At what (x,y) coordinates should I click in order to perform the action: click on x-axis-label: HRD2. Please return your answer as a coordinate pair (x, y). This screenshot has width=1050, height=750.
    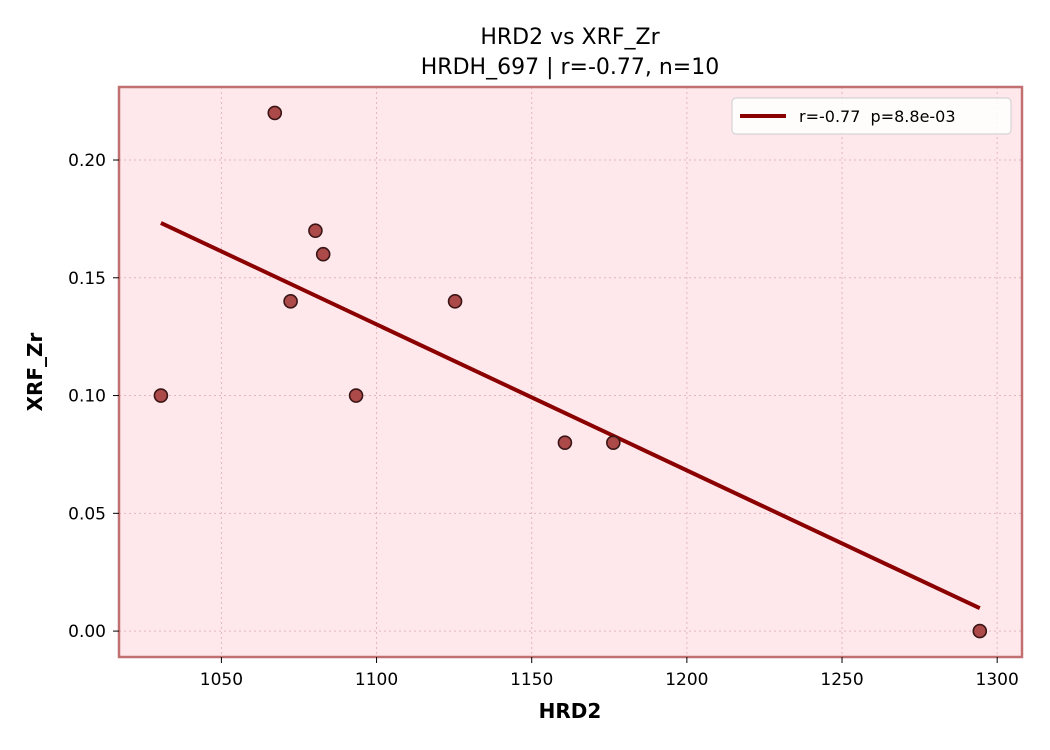
    Looking at the image, I should click on (570, 711).